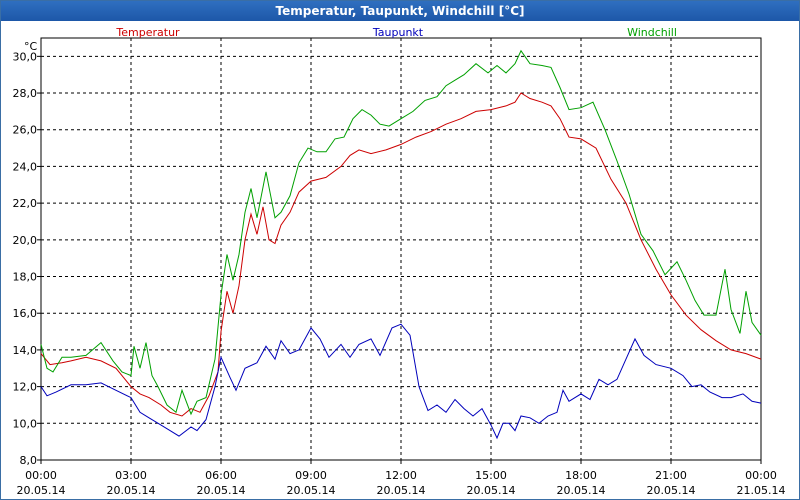 This screenshot has width=800, height=500. What do you see at coordinates (25, 387) in the screenshot?
I see `y-tick-label: 12,0` at bounding box center [25, 387].